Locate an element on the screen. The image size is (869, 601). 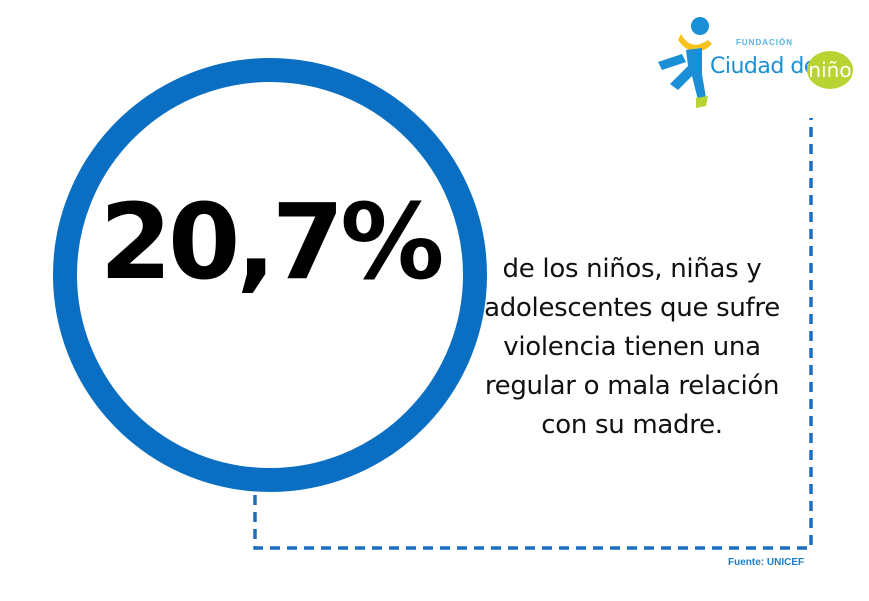
source-note: Fuente: UNICEF is located at coordinates (766, 562).